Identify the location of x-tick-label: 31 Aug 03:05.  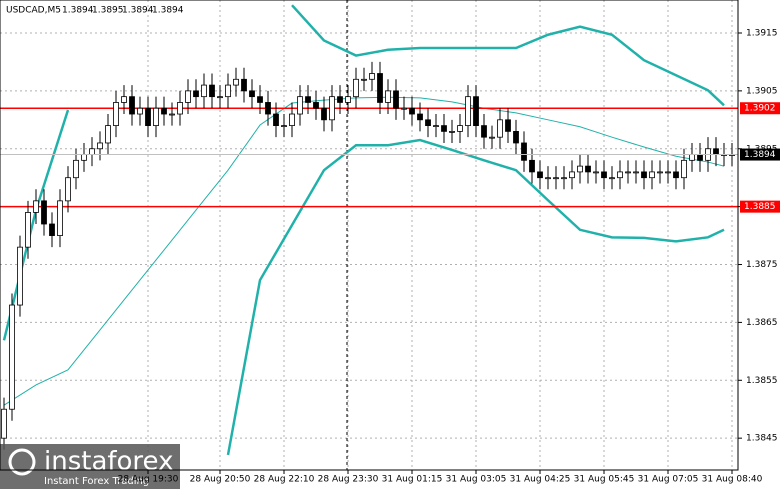
(476, 480).